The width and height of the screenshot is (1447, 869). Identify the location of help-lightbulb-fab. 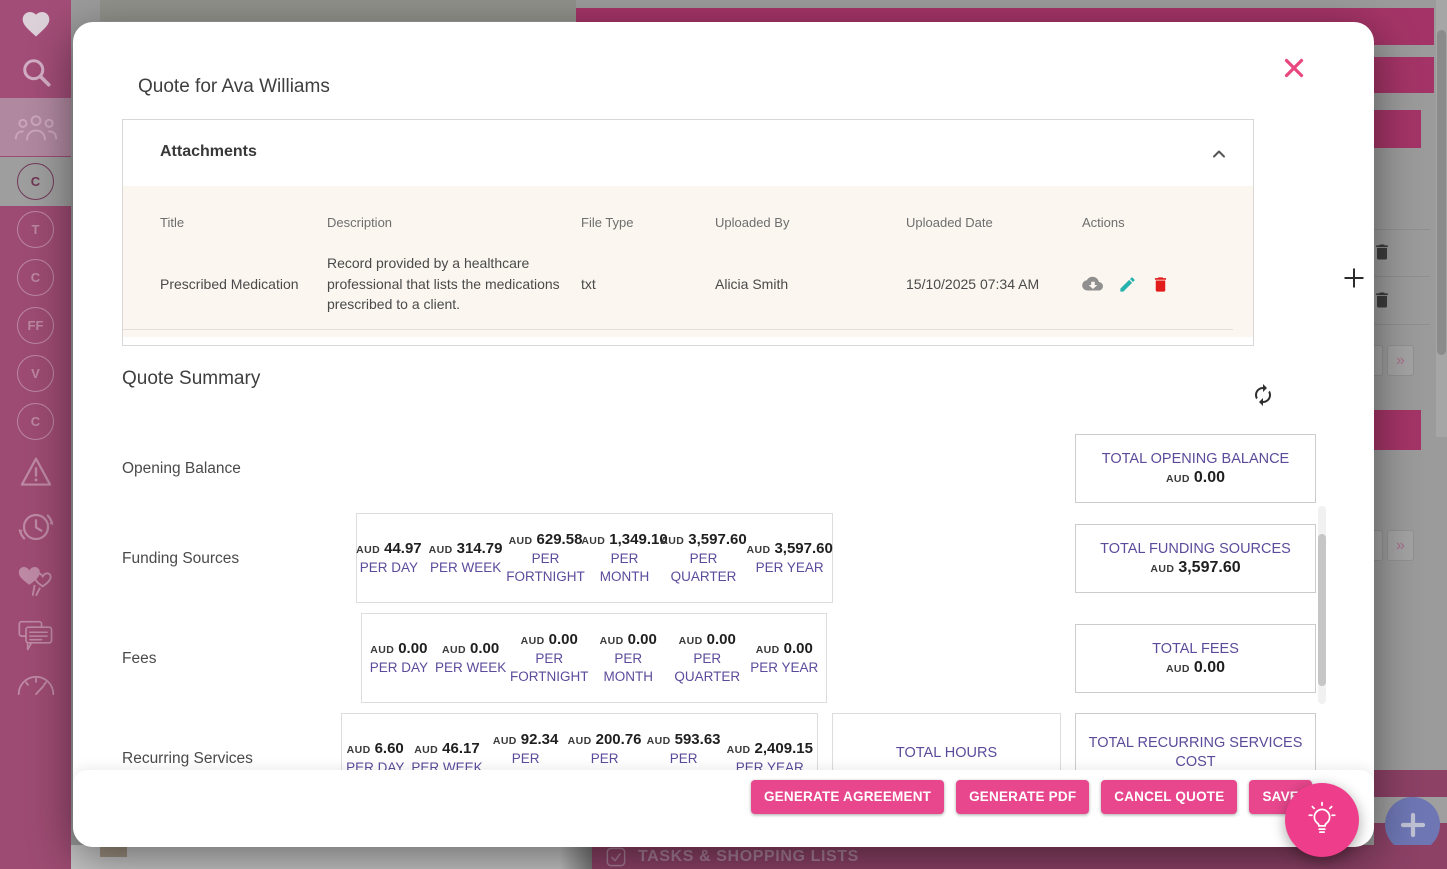
(1322, 820).